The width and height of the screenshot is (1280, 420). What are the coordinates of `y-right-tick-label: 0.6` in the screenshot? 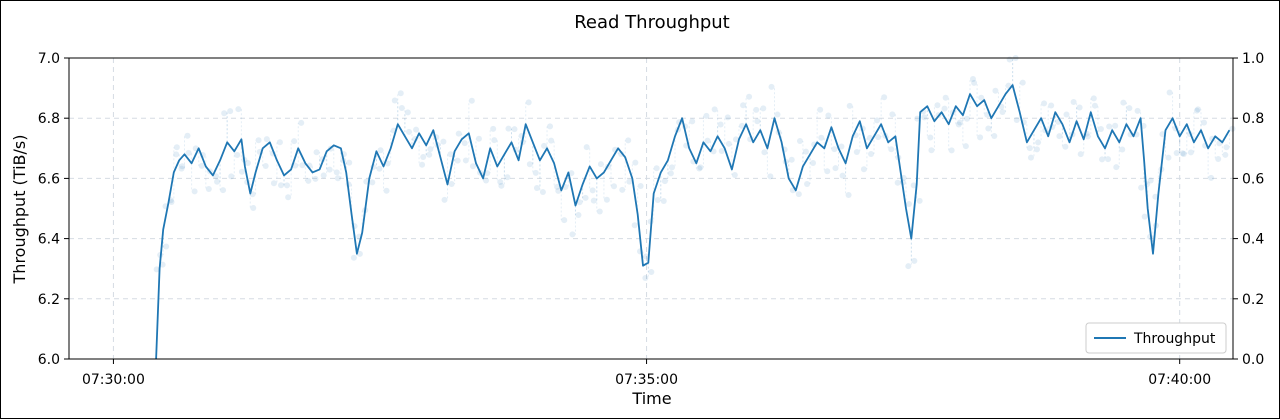 It's located at (1253, 179).